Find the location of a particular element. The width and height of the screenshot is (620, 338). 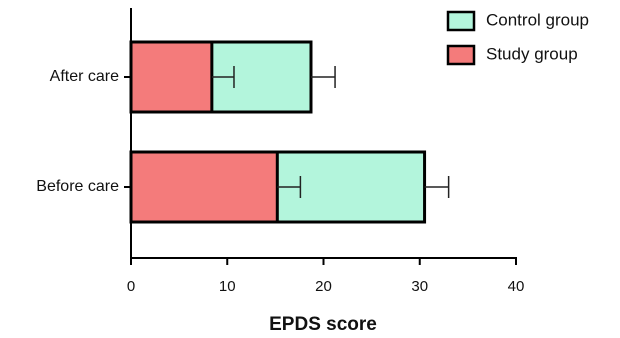

y-tick-label: Before care is located at coordinates (77, 186).